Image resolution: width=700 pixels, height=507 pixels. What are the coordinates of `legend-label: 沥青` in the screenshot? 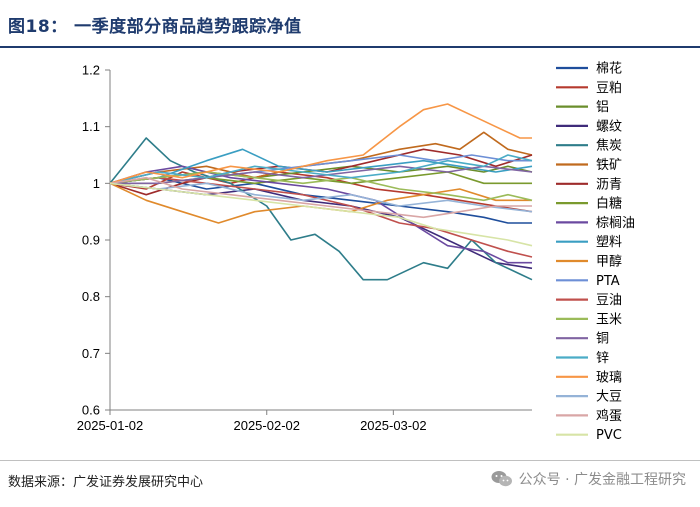 It's located at (609, 184).